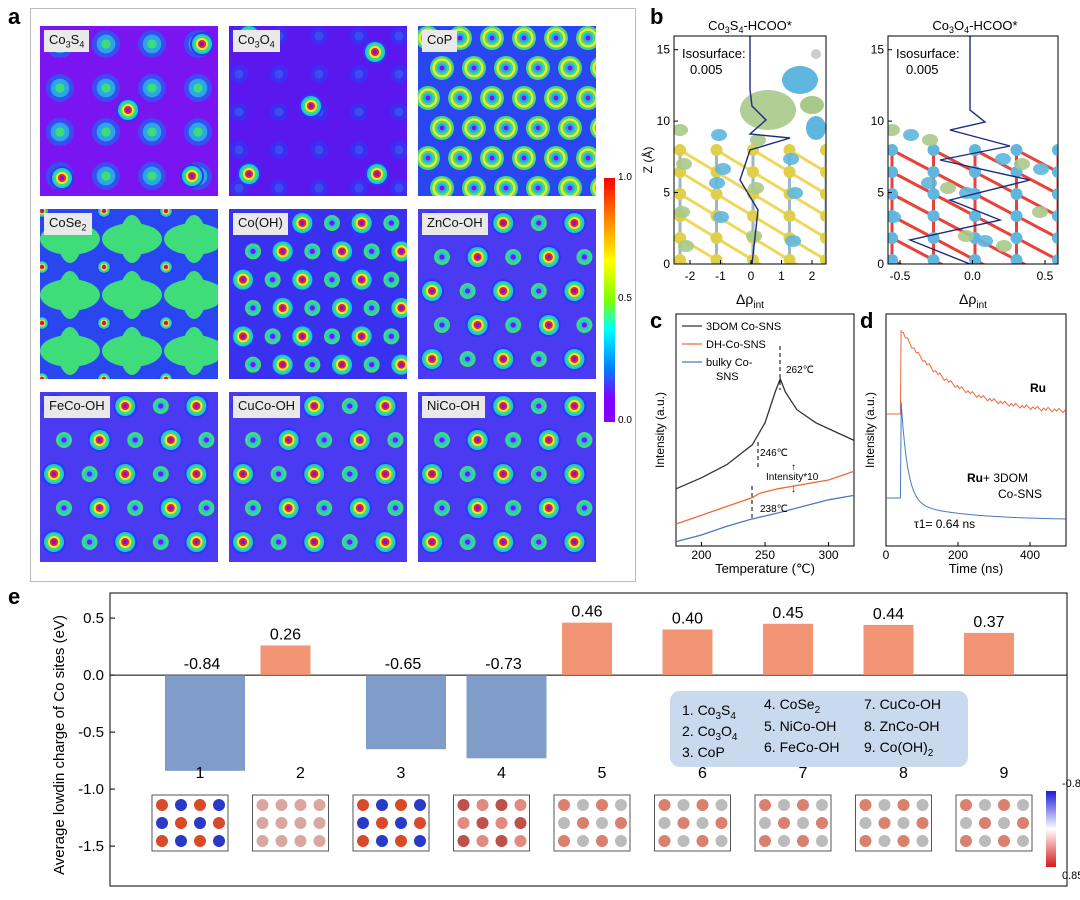 This screenshot has width=1080, height=900. What do you see at coordinates (267, 407) in the screenshot?
I see `map-label-8: CuCo-OH` at bounding box center [267, 407].